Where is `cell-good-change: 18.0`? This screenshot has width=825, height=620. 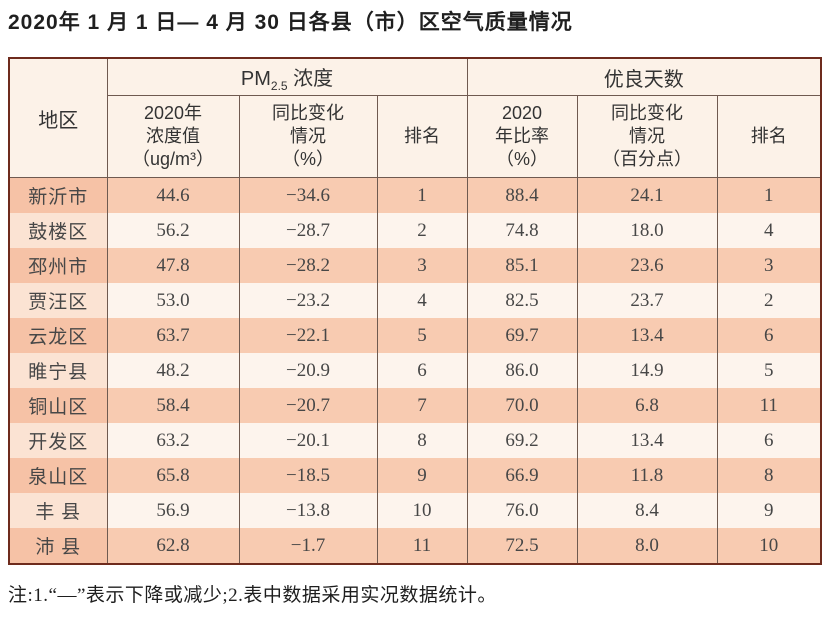 cell-good-change: 18.0 is located at coordinates (647, 231).